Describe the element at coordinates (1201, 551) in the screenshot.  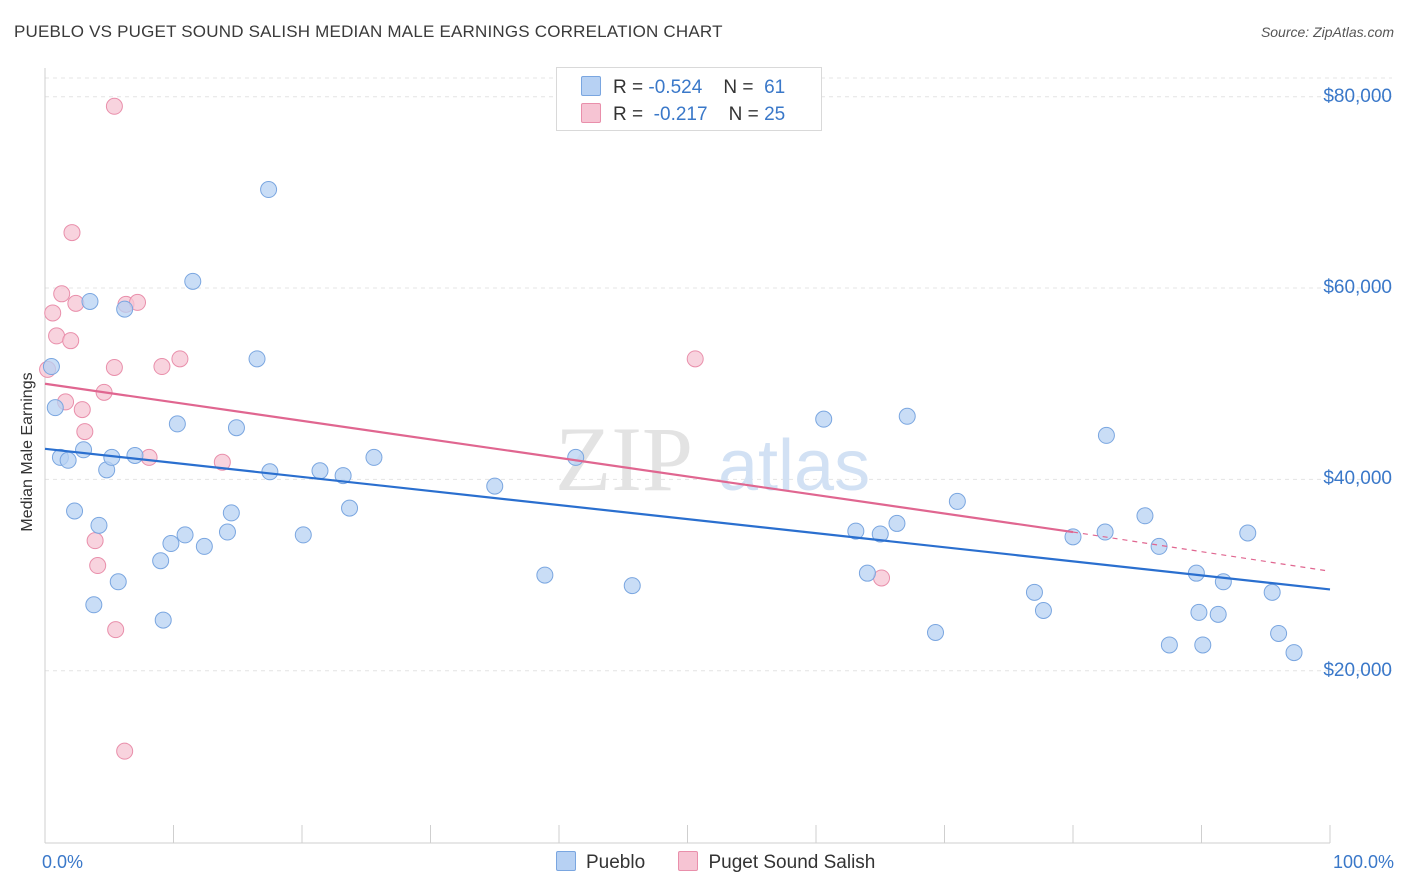
I see `trend-line-salish-extrapolated` at that location.